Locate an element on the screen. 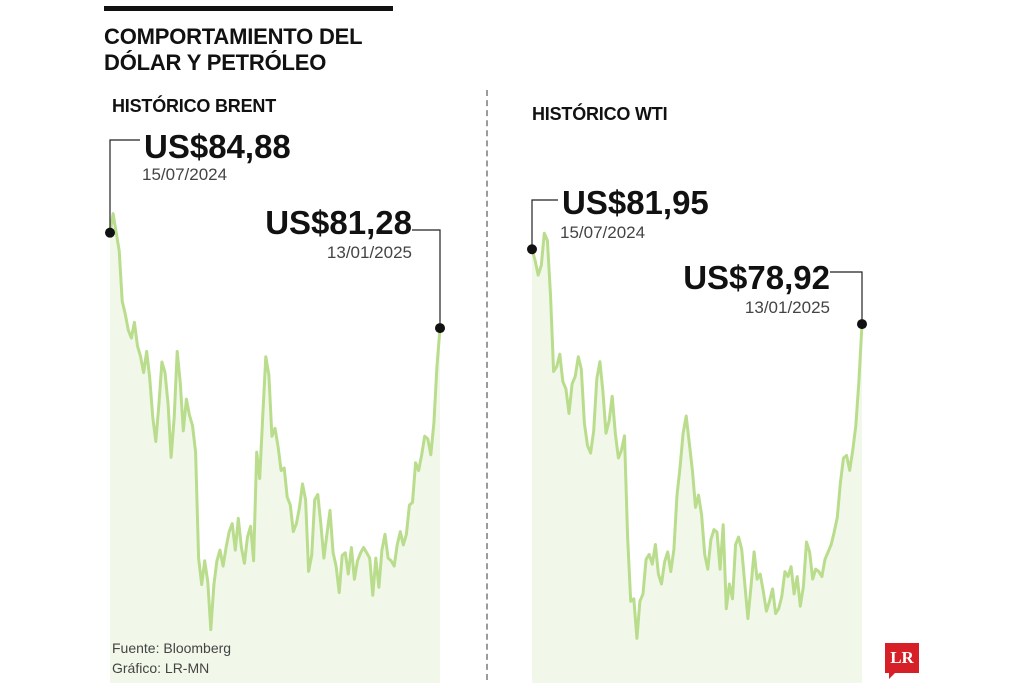 The image size is (1024, 683). brent-end-leader is located at coordinates (426, 279).